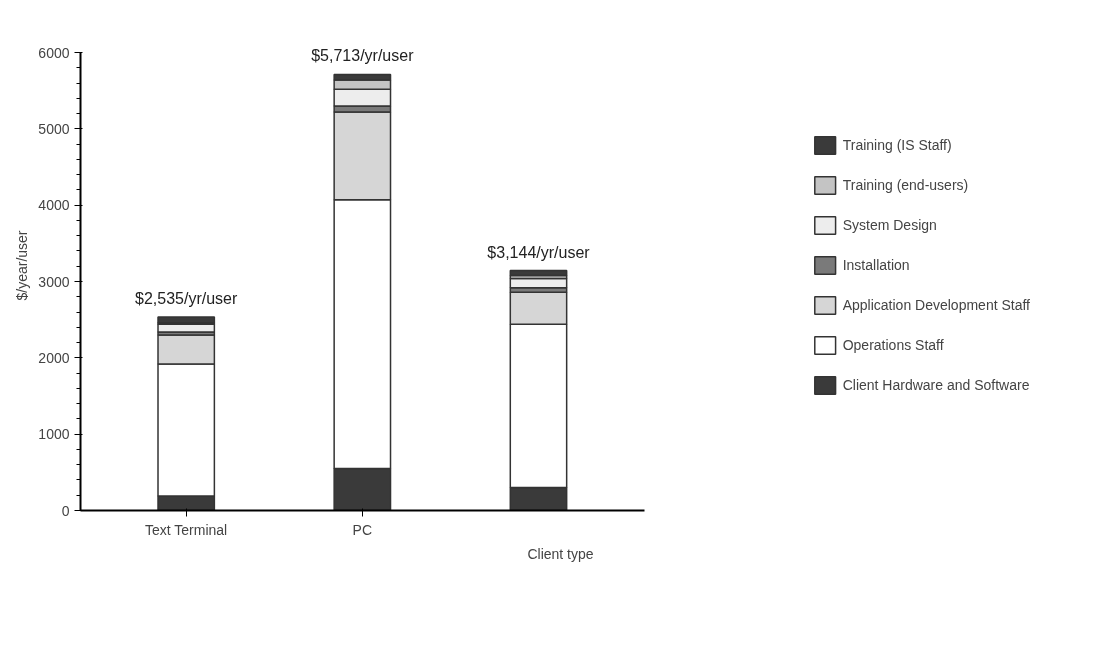 The image size is (1106, 649). I want to click on x-tick-label: Text Terminal, so click(186, 529).